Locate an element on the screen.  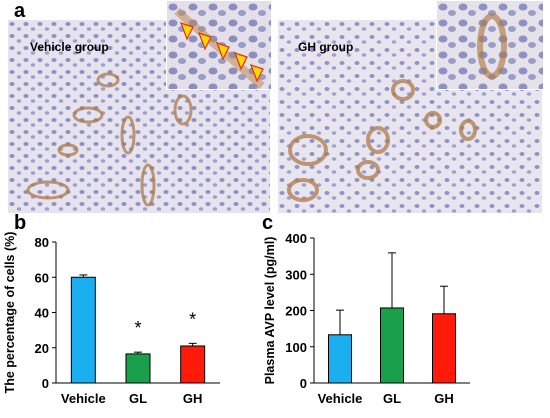
y-tick-label: 60 is located at coordinates (42, 277).